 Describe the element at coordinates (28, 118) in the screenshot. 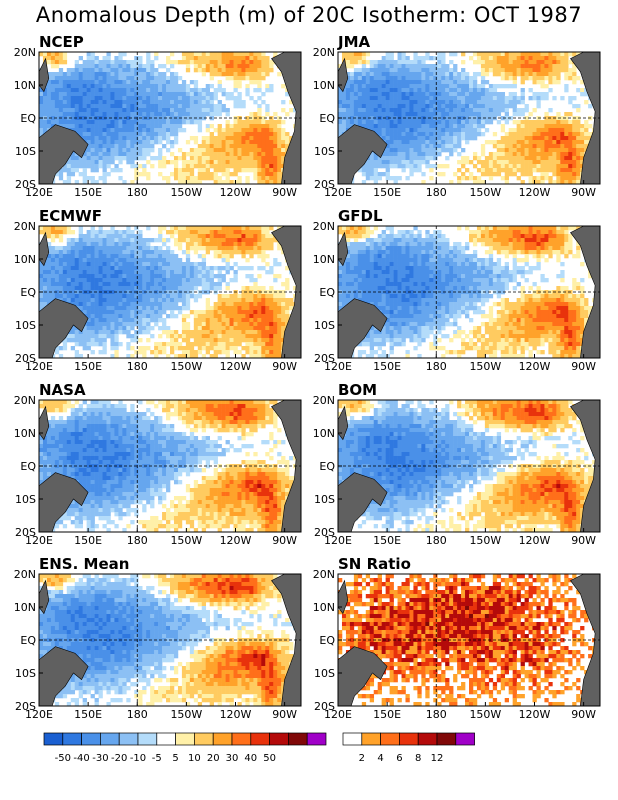

I see `y-tick-label: EQ` at that location.